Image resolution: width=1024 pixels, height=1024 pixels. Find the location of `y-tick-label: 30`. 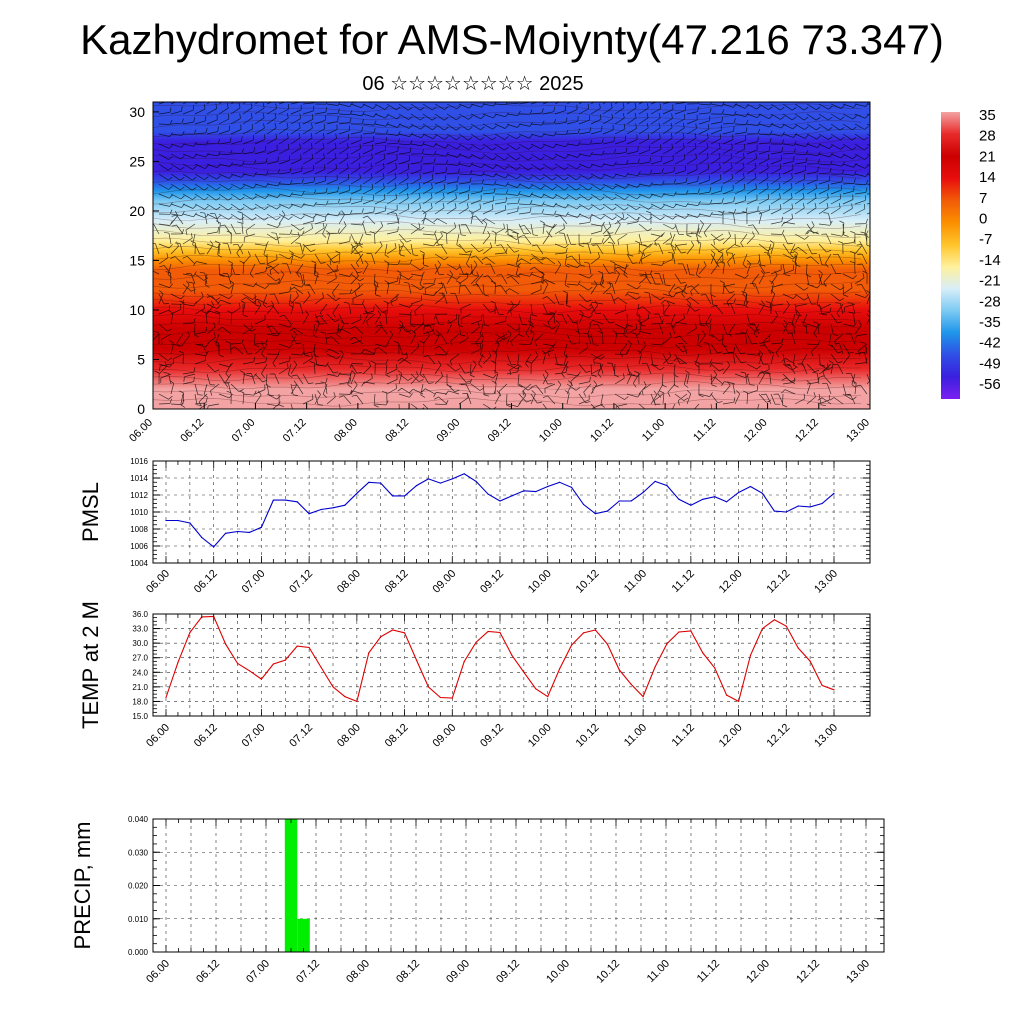

y-tick-label: 30 is located at coordinates (137, 112).